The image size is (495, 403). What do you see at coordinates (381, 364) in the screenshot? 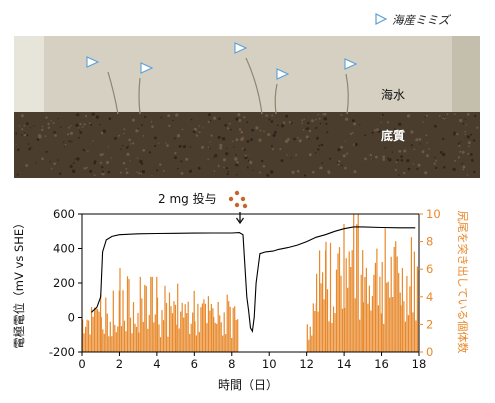
I see `x-tick-label: 16` at bounding box center [381, 364].